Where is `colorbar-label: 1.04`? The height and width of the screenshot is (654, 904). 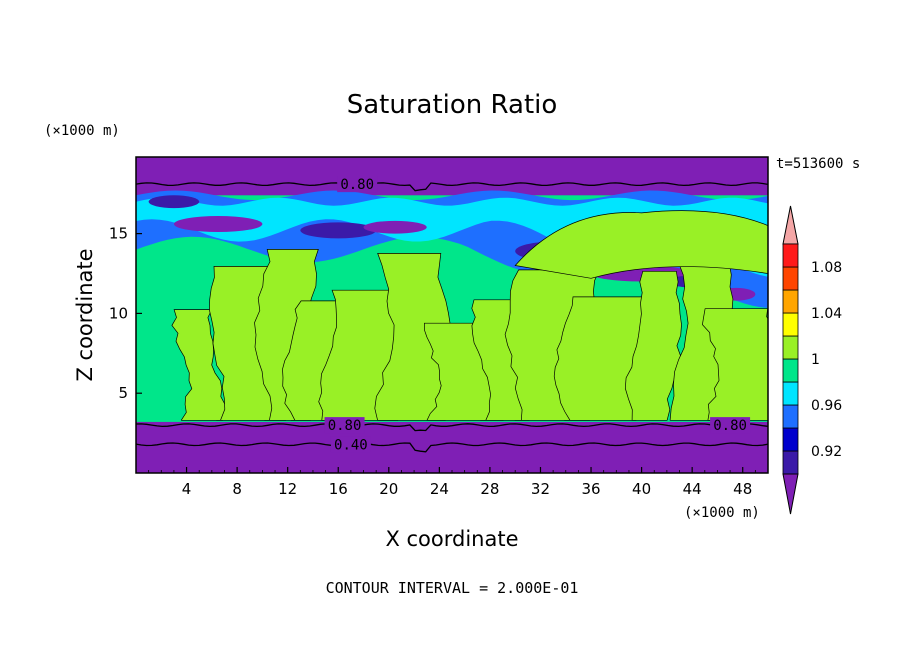
colorbar-label: 1.04 is located at coordinates (826, 314).